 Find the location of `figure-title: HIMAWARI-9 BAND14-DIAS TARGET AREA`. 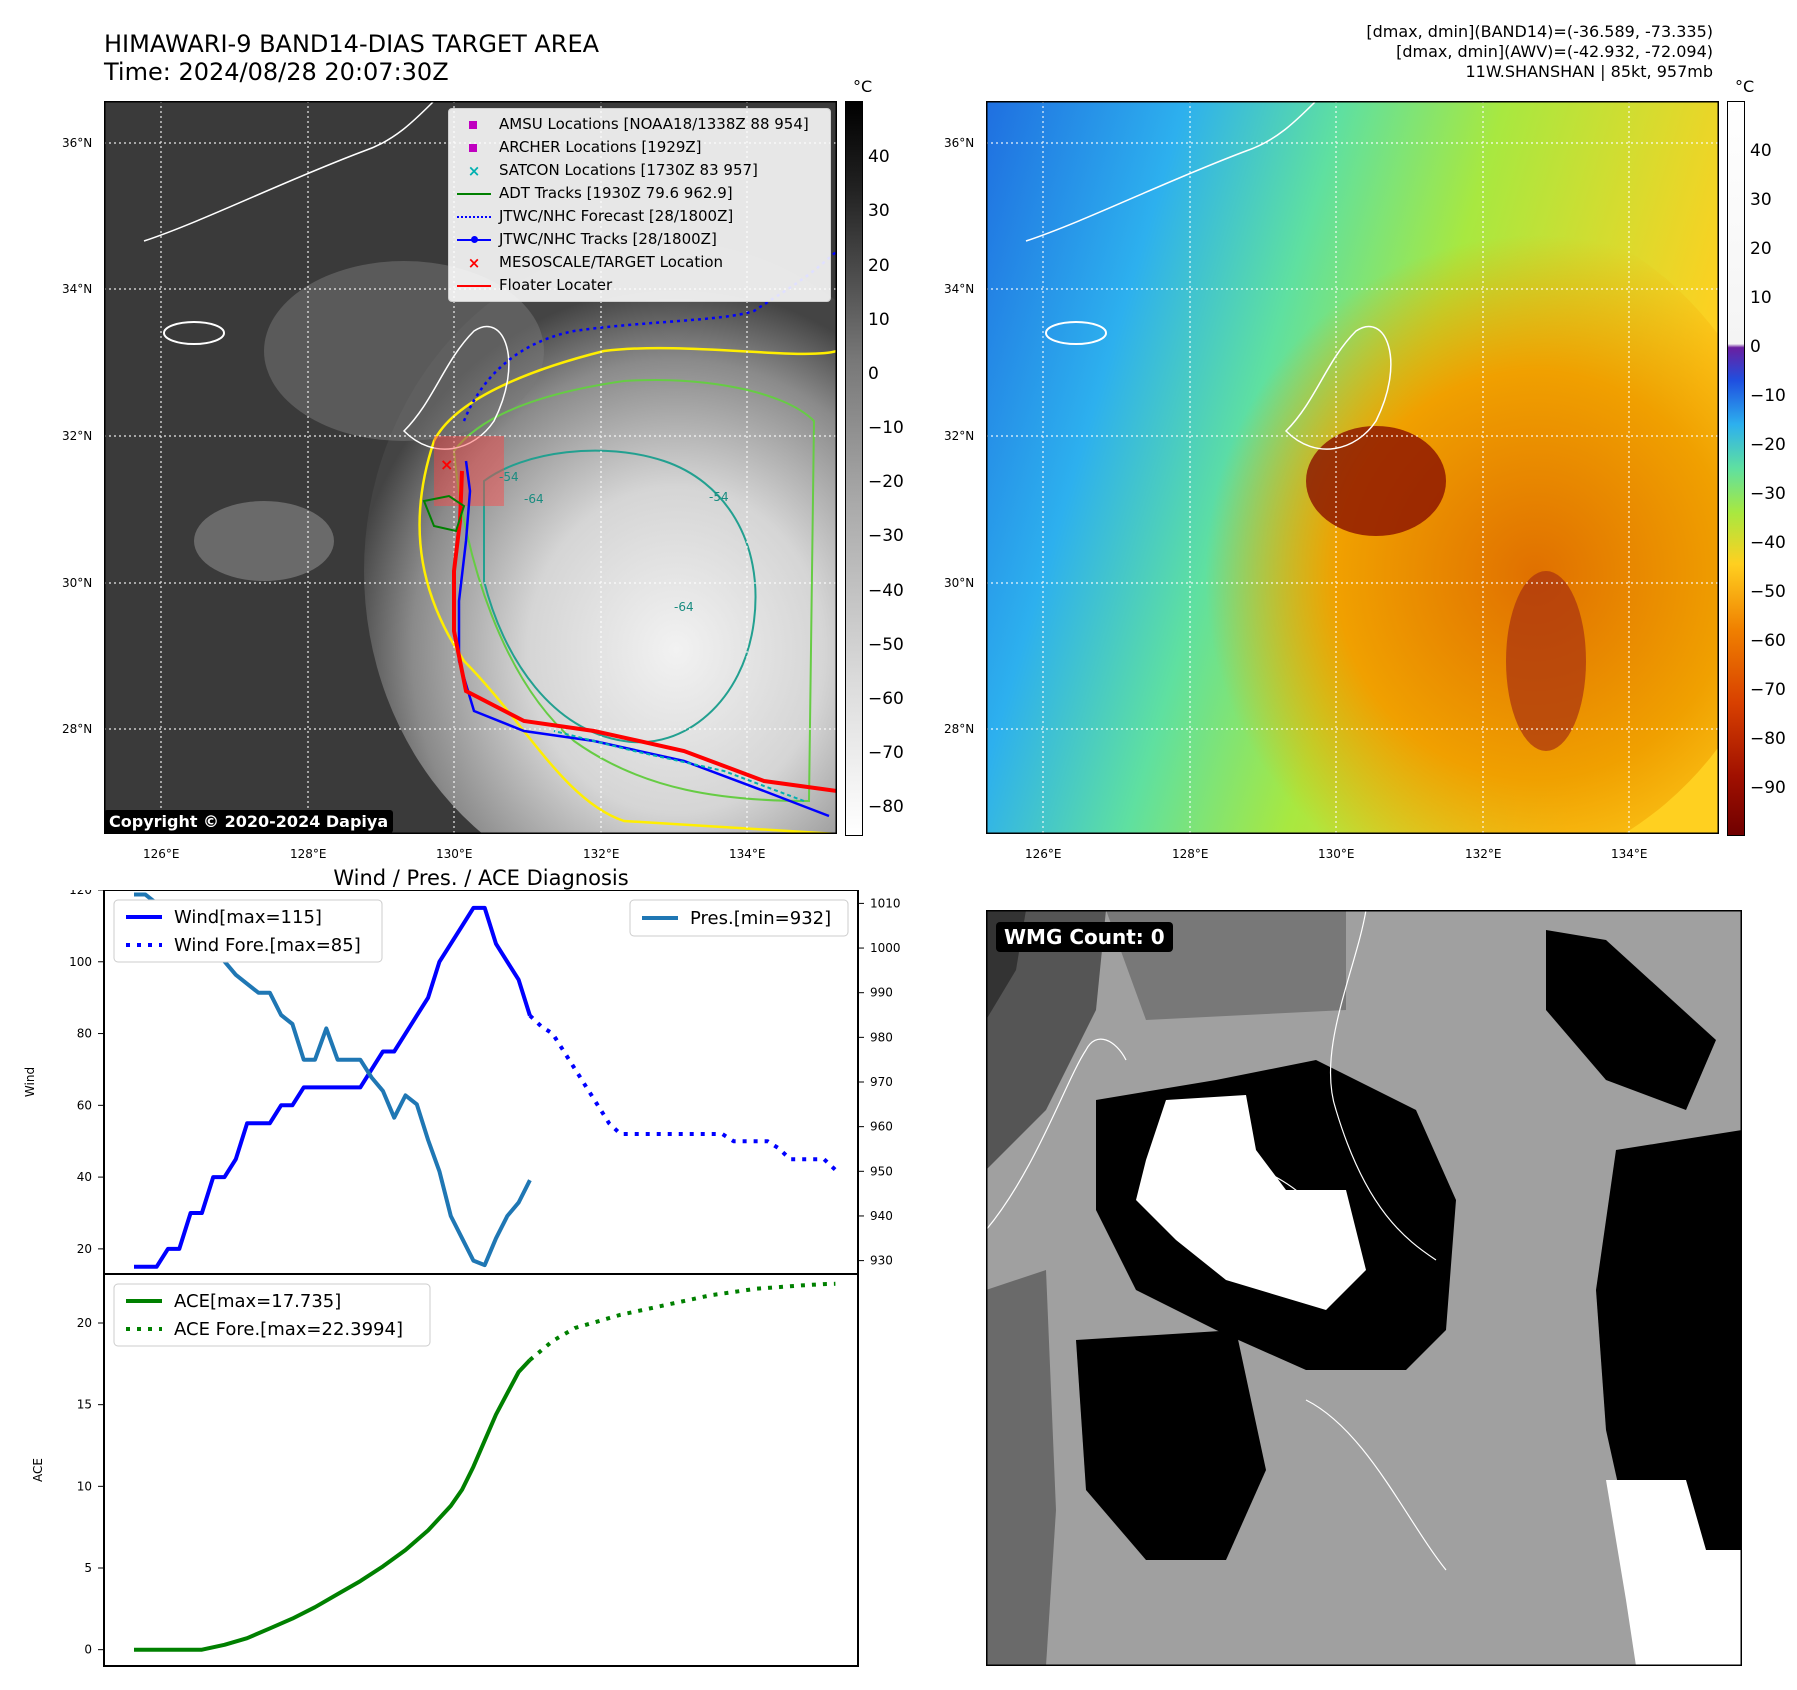

figure-title: HIMAWARI-9 BAND14-DIAS TARGET AREA is located at coordinates (352, 44).